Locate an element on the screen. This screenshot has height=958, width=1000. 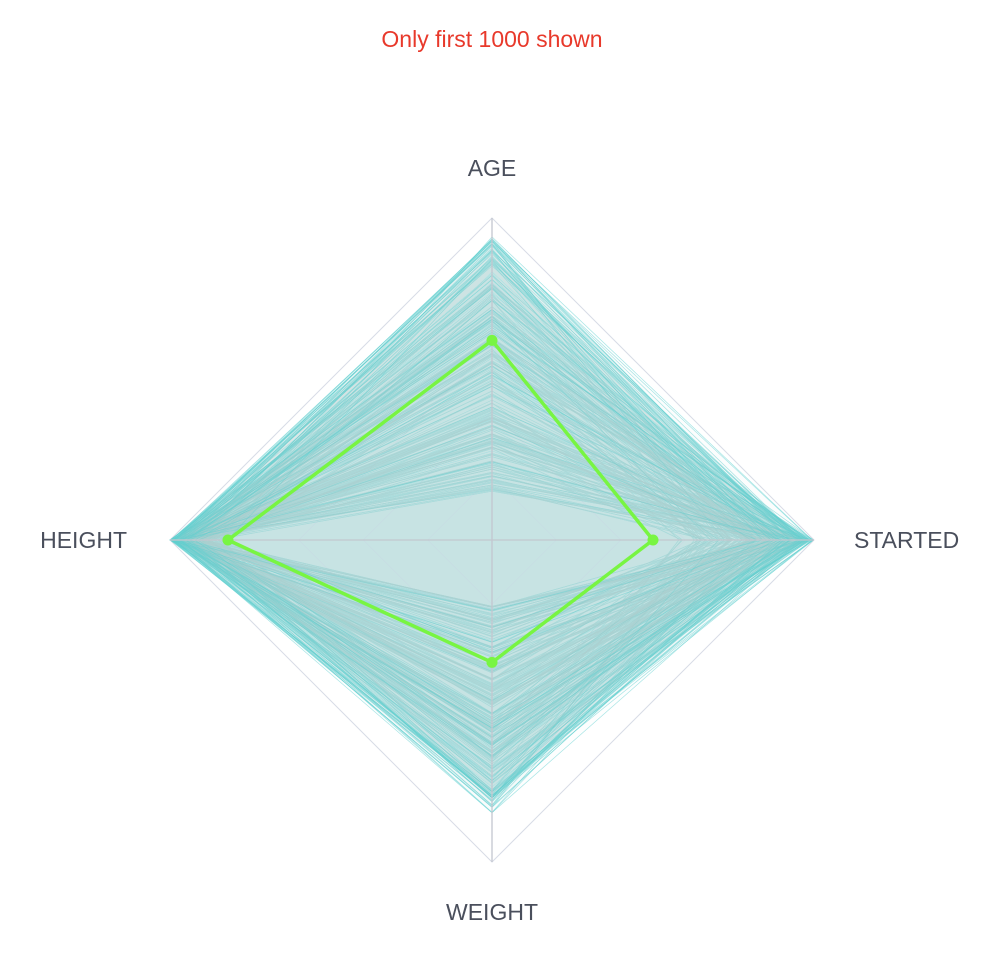
axis-label-weight: WEIGHT is located at coordinates (492, 912).